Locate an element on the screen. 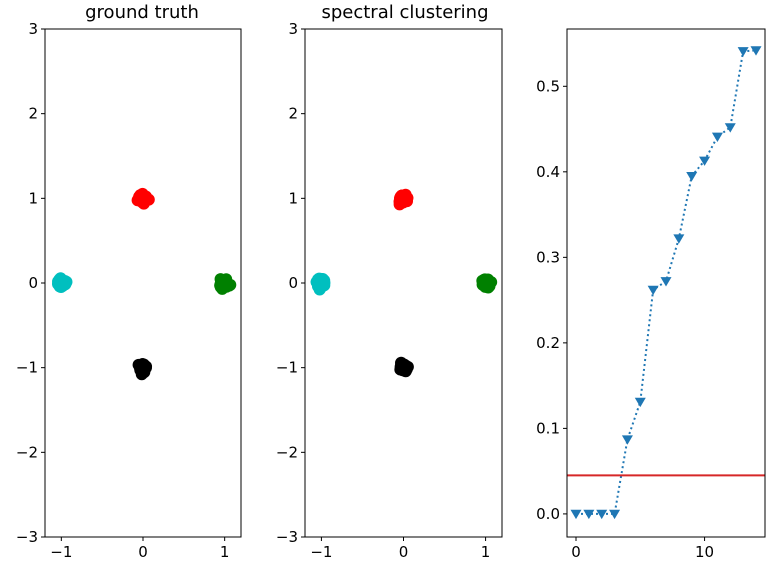  y-tick-label: 0.2 is located at coordinates (548, 343).